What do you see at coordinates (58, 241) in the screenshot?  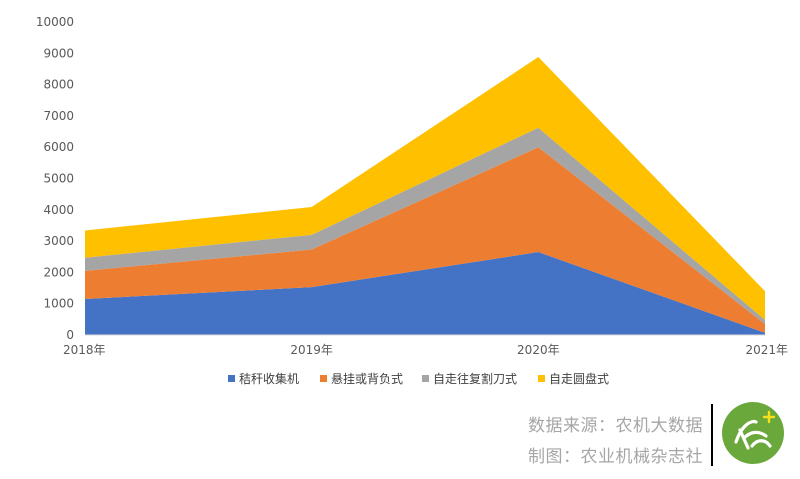 I see `y-tick-label-3: 3000` at bounding box center [58, 241].